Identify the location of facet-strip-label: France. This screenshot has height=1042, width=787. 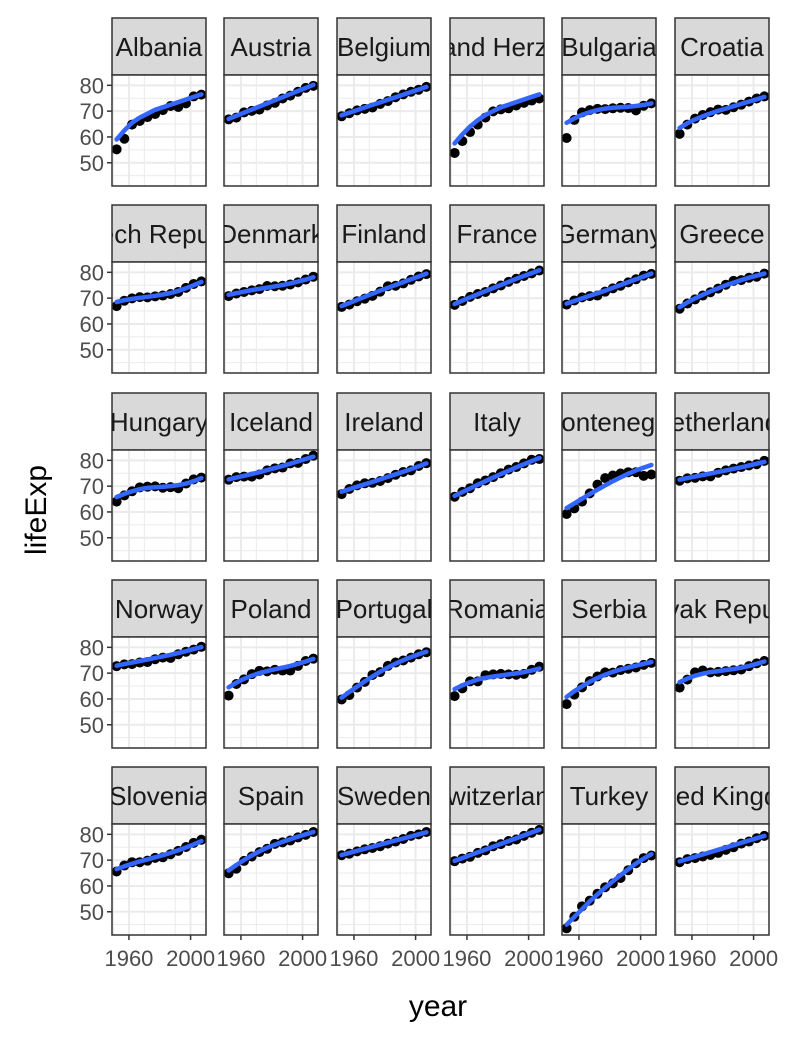
(497, 234).